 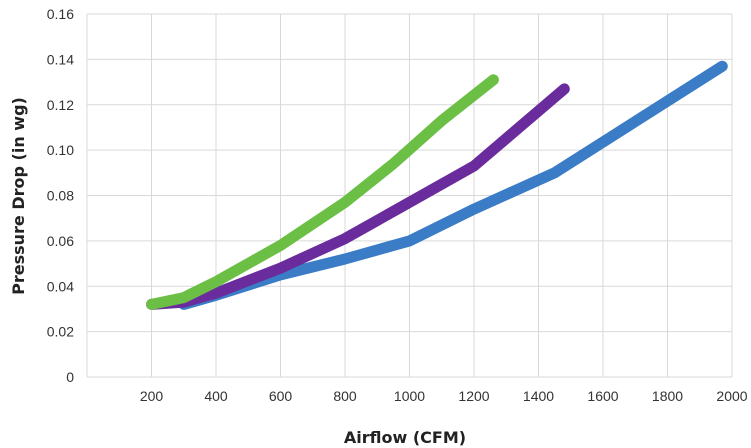 What do you see at coordinates (60, 14) in the screenshot?
I see `y-tick-label: 0.16` at bounding box center [60, 14].